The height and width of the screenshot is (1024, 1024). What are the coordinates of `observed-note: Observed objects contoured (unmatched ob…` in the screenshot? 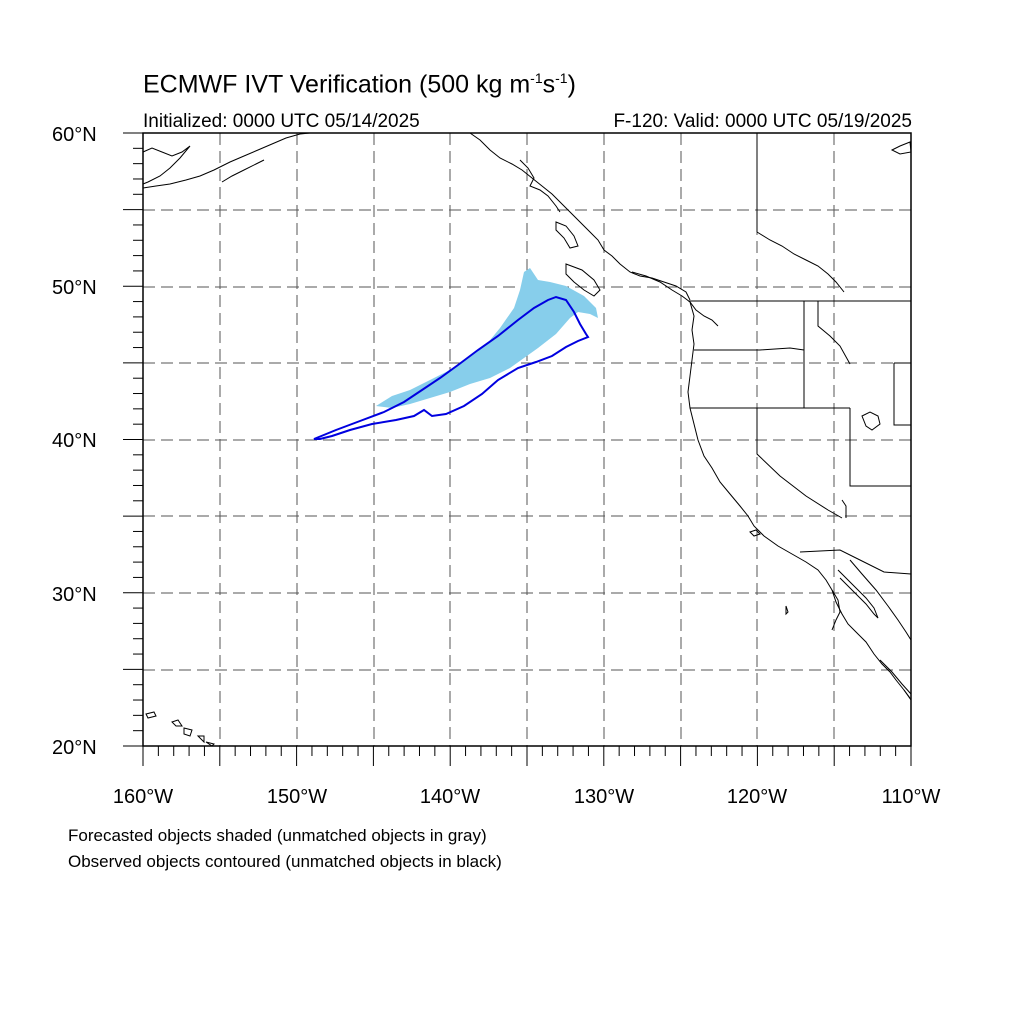 It's located at (285, 861).